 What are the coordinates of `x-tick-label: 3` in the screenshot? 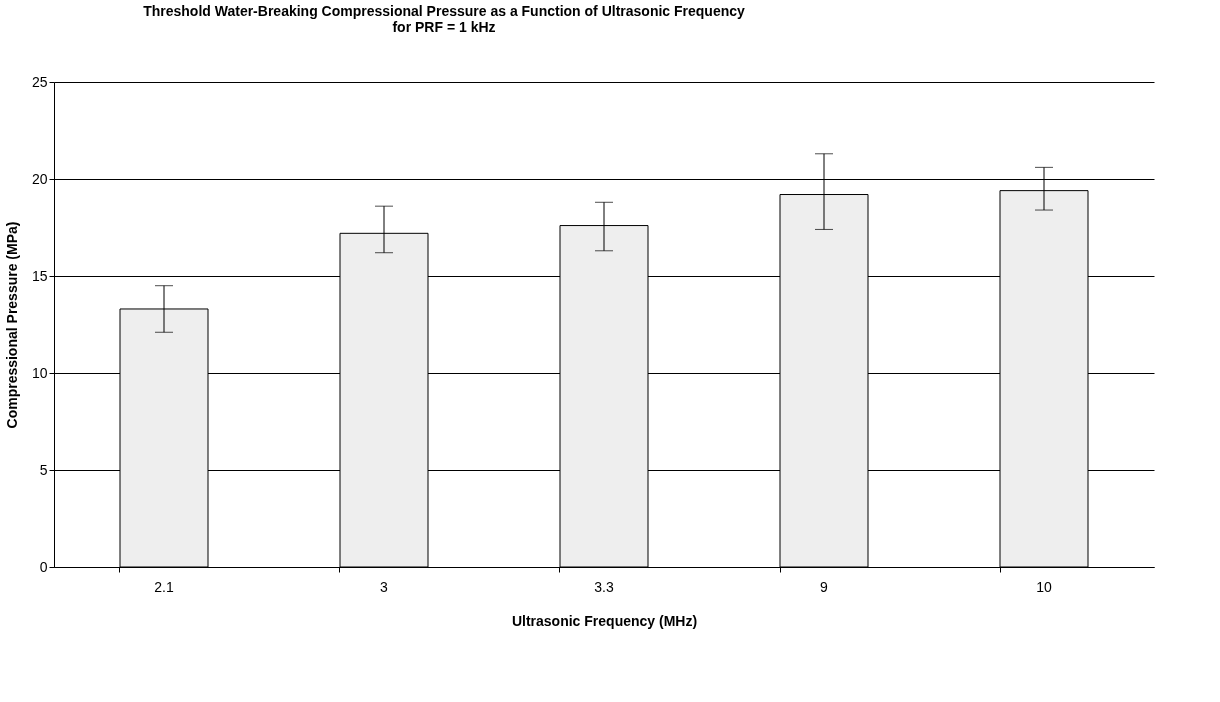 It's located at (384, 586).